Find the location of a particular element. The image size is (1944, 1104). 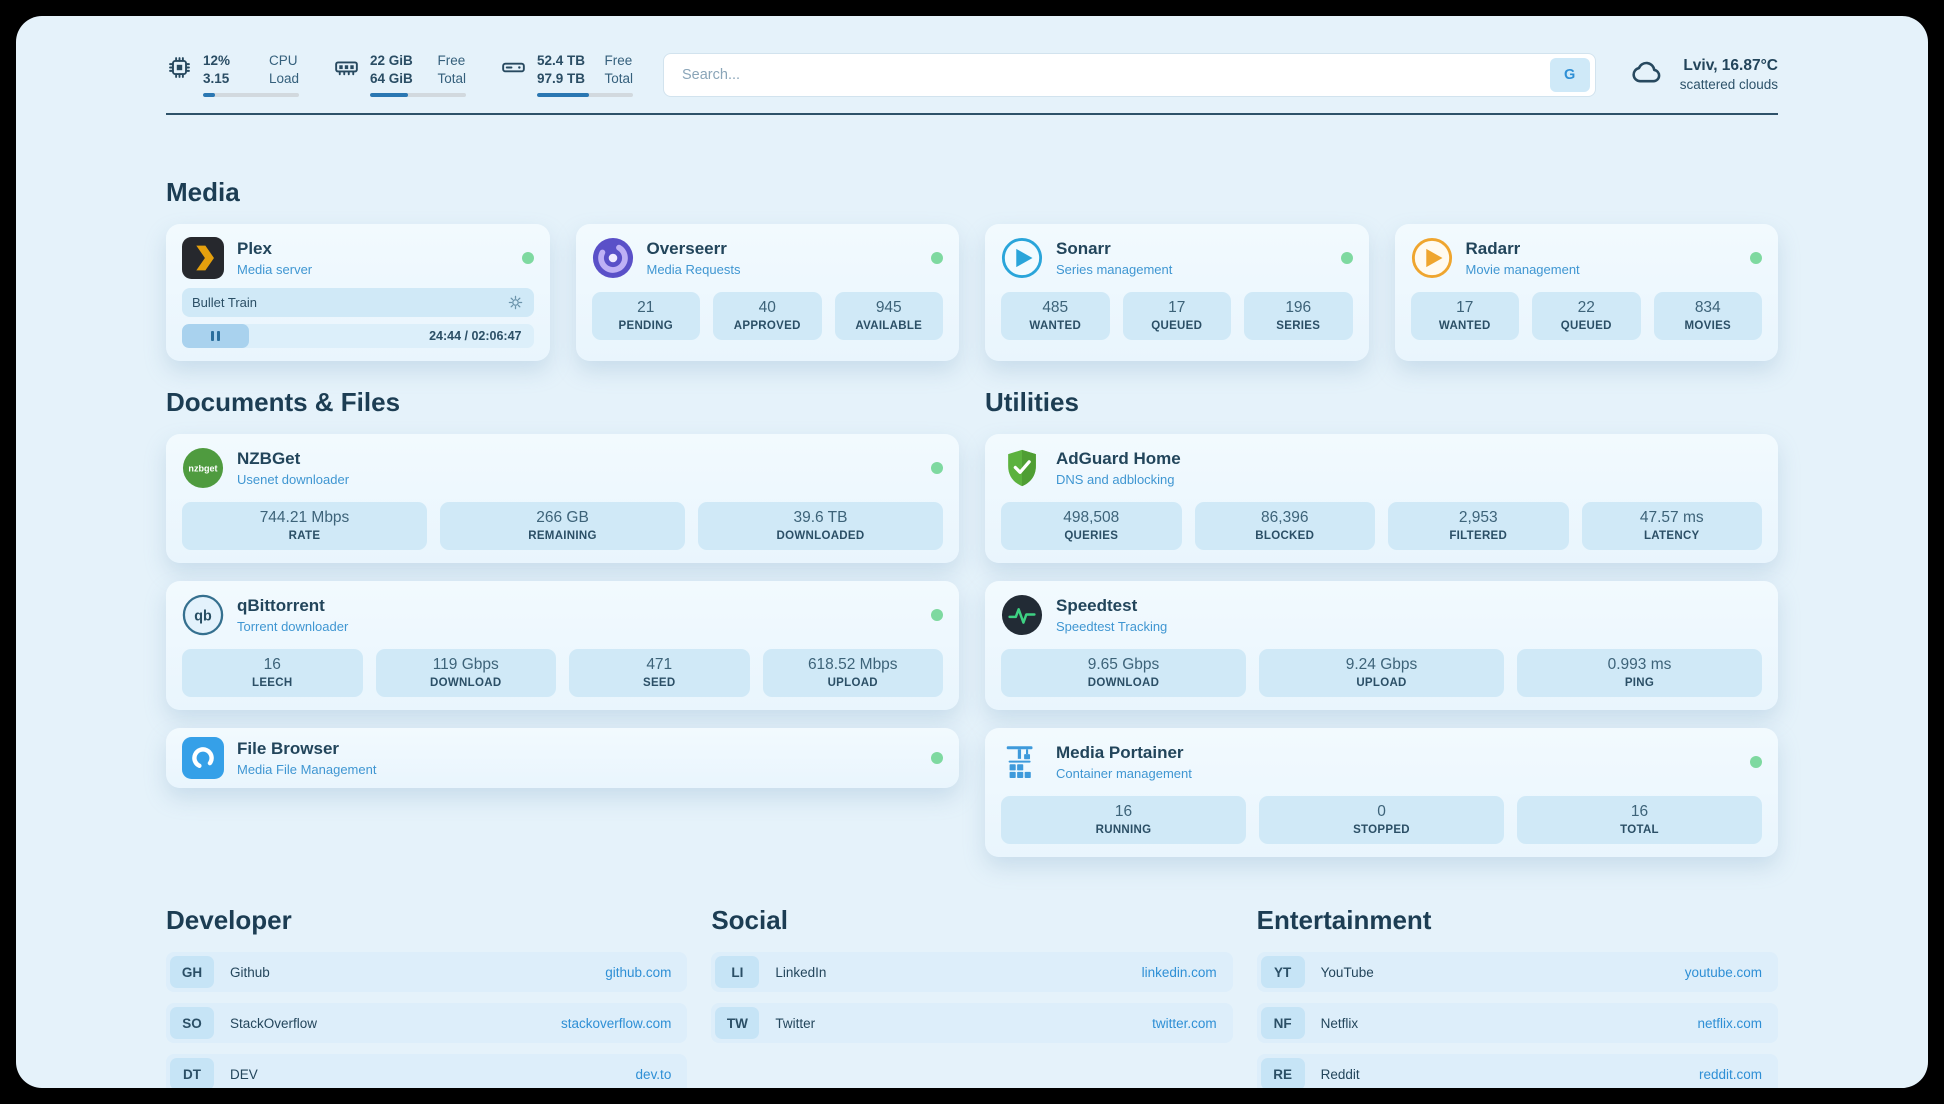

cpu-usage-value: 12% is located at coordinates (217, 60).